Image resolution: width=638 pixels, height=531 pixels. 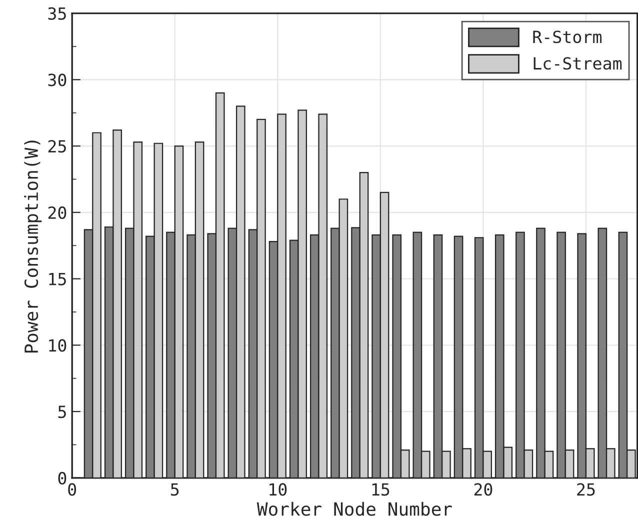 I want to click on x-axis-title: Worker Node Number, so click(x=354, y=509).